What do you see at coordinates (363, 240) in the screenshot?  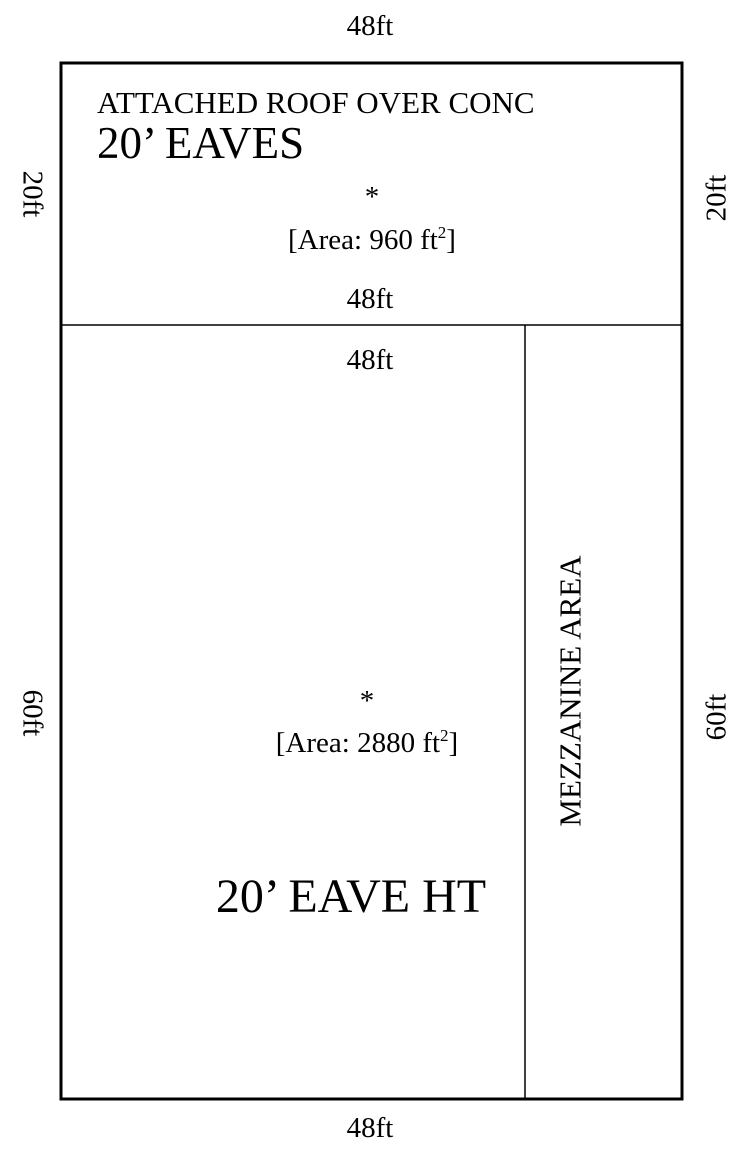 I see `upper-room-area-text: [Area: 960 ft` at bounding box center [363, 240].